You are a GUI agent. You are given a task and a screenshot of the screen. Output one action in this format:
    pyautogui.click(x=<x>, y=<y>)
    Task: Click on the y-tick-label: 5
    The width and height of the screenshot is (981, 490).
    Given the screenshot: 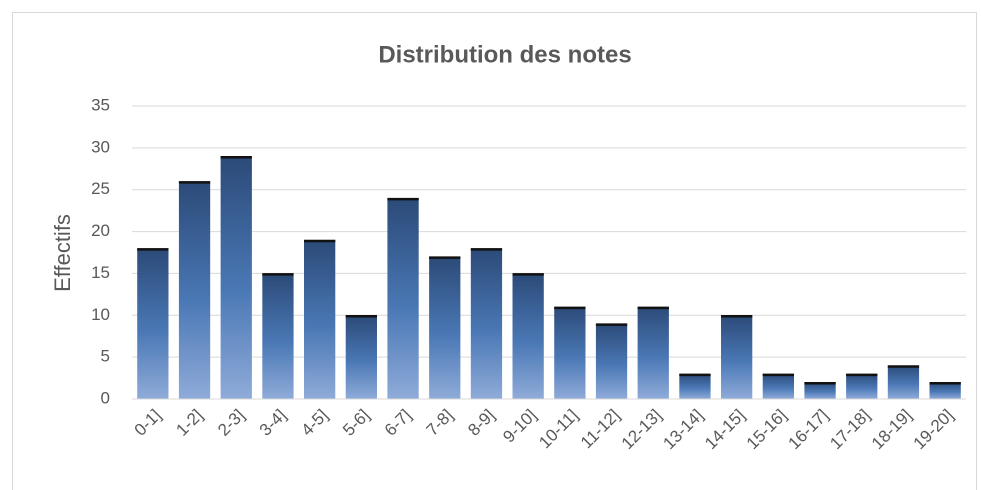 What is the action you would take?
    pyautogui.click(x=105, y=356)
    